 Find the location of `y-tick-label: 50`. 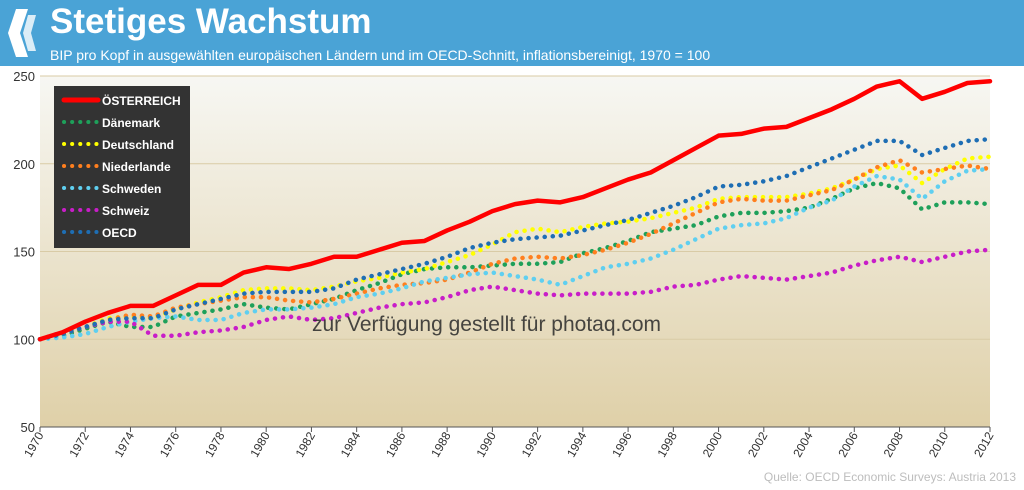

y-tick-label: 50 is located at coordinates (28, 427).